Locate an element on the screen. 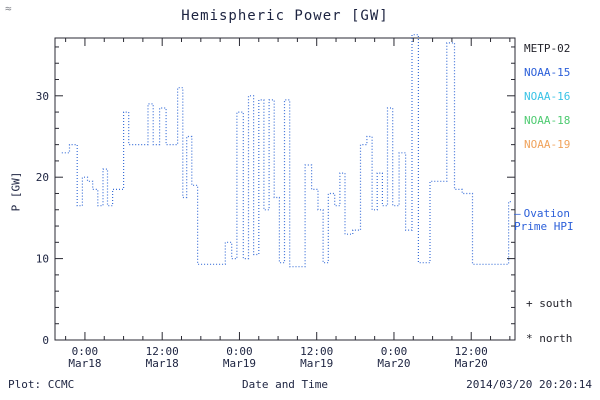 This screenshot has width=600, height=400. chart-title: Hemispheric Power [GW] is located at coordinates (285, 16).